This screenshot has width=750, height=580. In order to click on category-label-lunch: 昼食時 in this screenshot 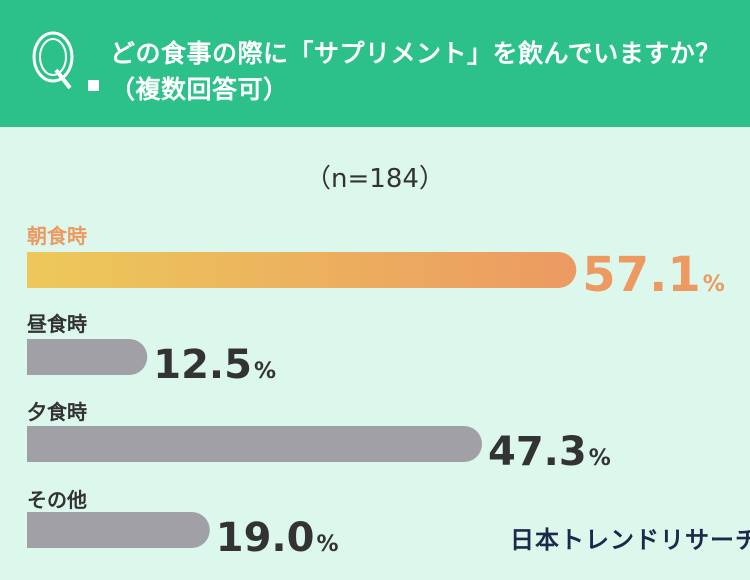, I will do `click(57, 324)`.